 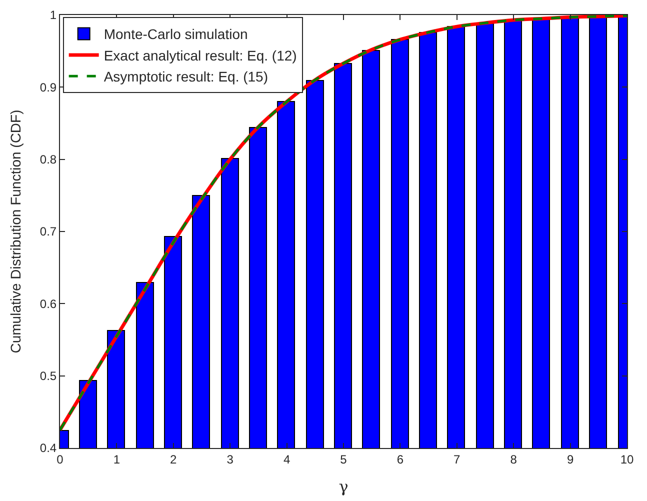 I want to click on y-tick-label: 0.9, so click(x=48, y=87).